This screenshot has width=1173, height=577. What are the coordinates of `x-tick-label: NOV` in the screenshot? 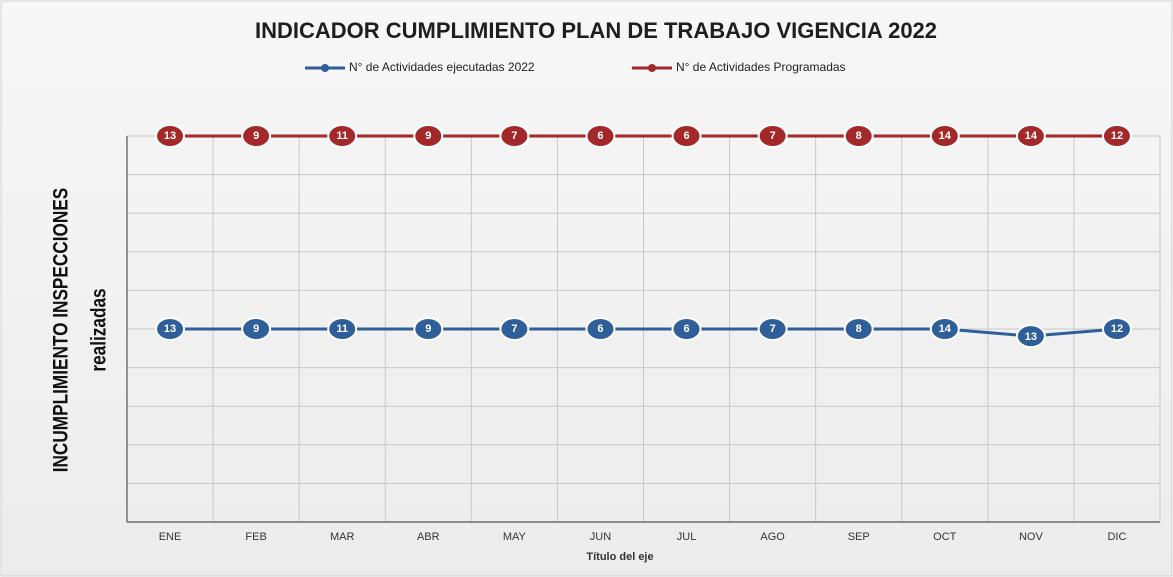 It's located at (1031, 537).